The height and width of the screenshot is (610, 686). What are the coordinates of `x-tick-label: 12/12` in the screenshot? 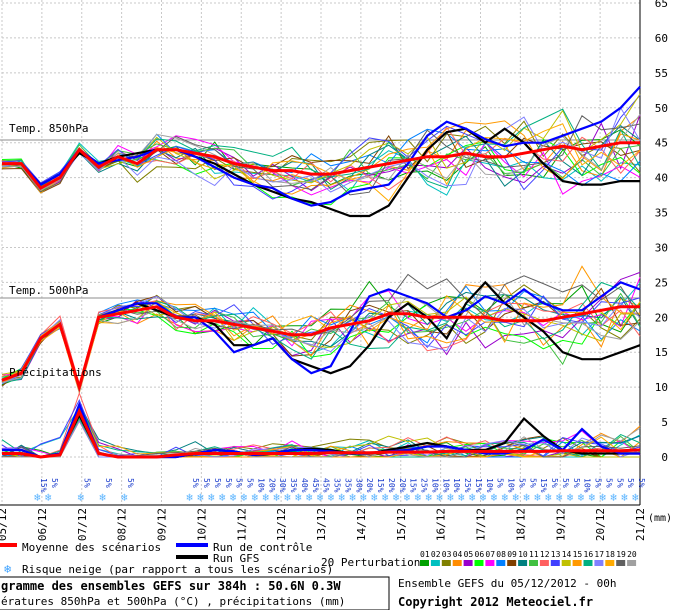 It's located at (281, 524).